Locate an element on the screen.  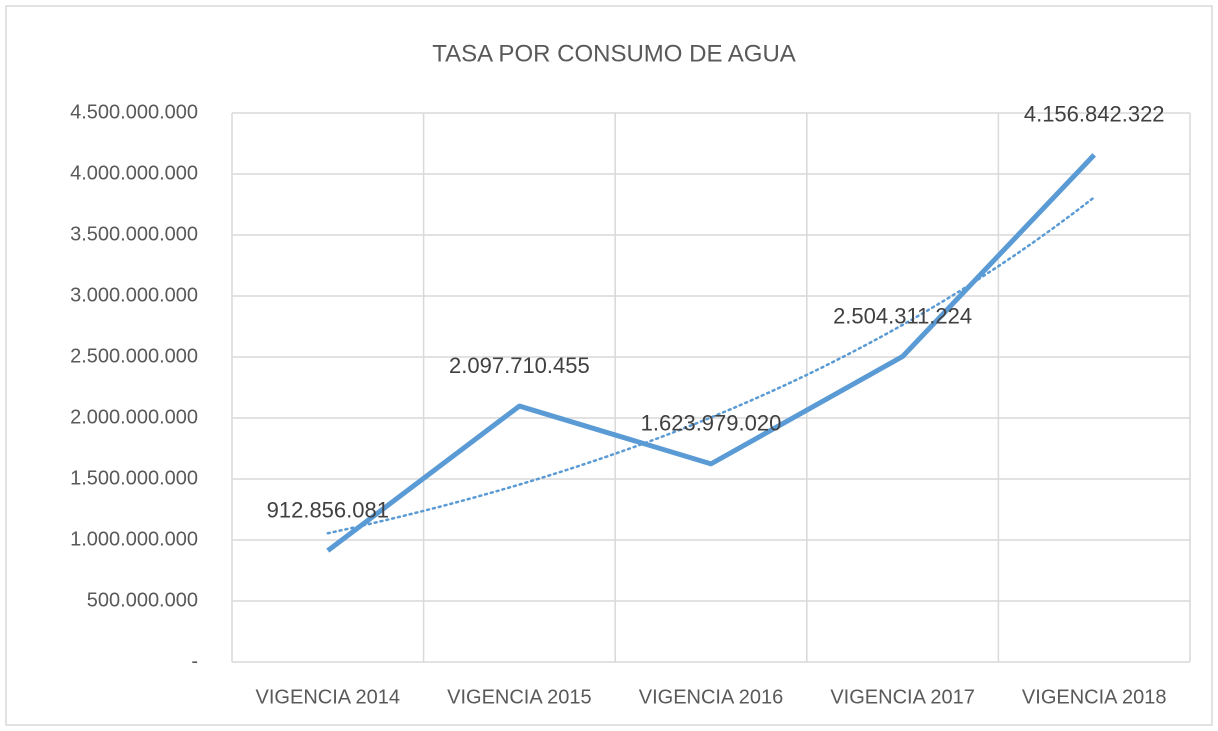
x-tick-label: VIGENCIA 2017 is located at coordinates (902, 697).